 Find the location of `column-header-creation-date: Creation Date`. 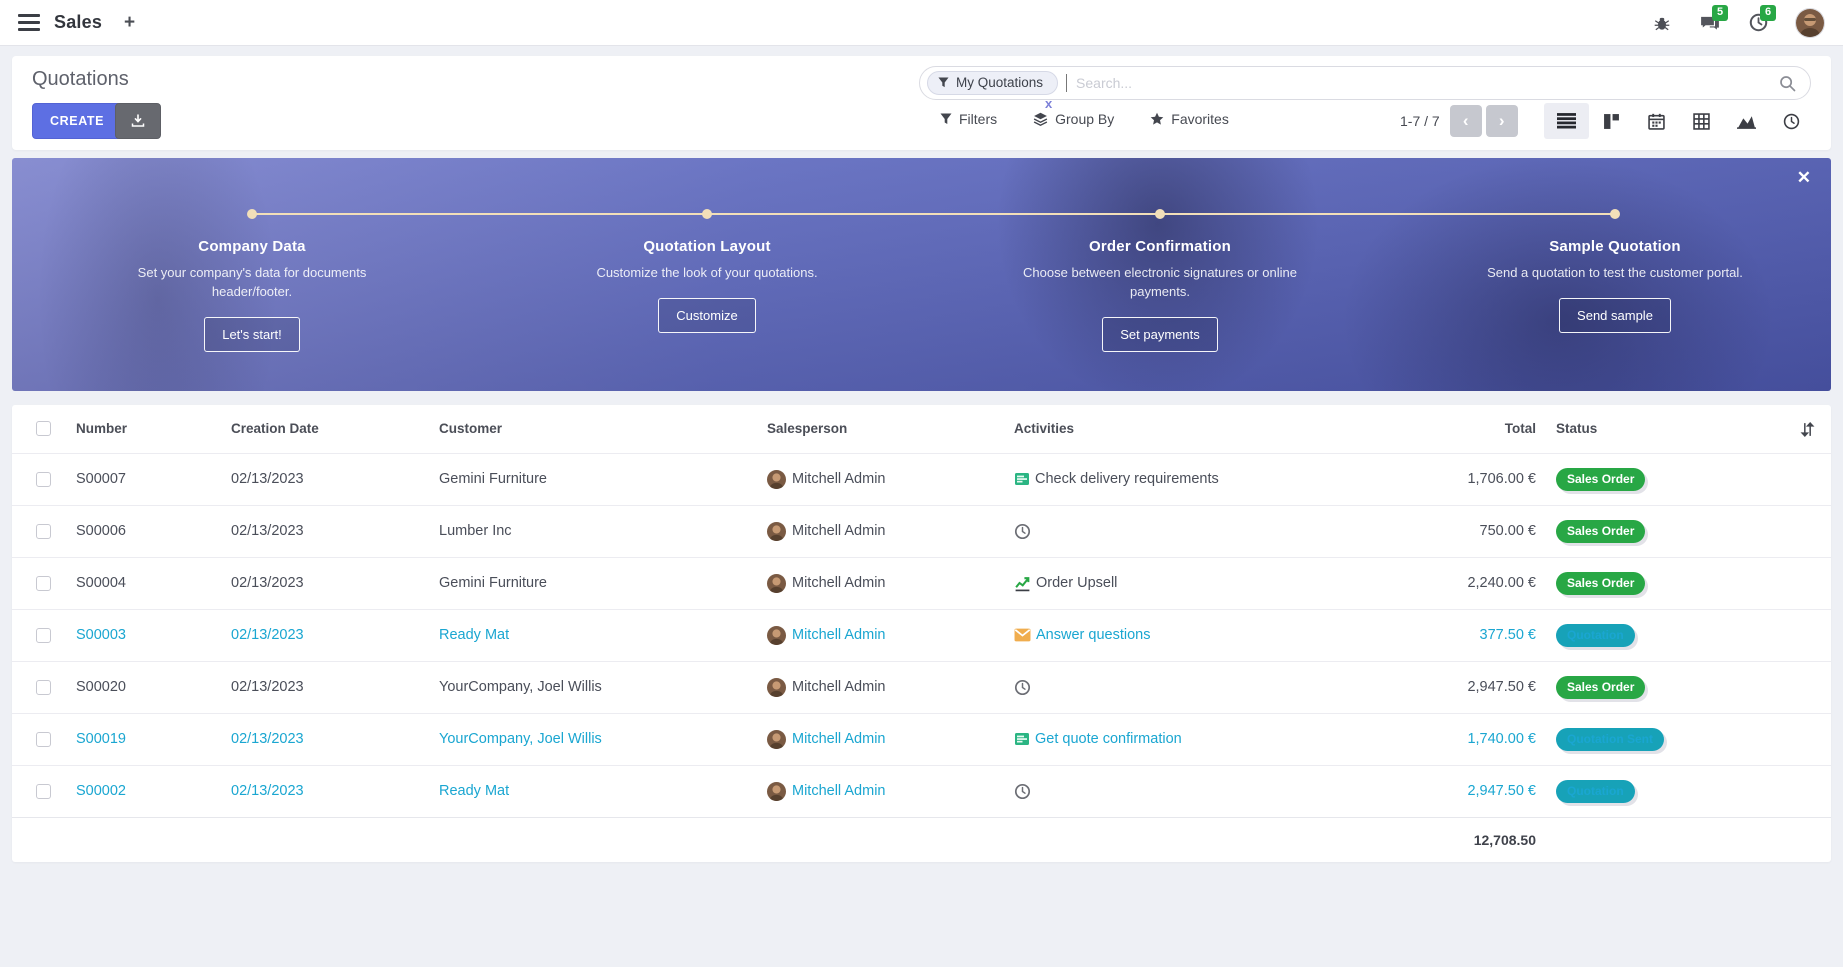

column-header-creation-date: Creation Date is located at coordinates (275, 429).